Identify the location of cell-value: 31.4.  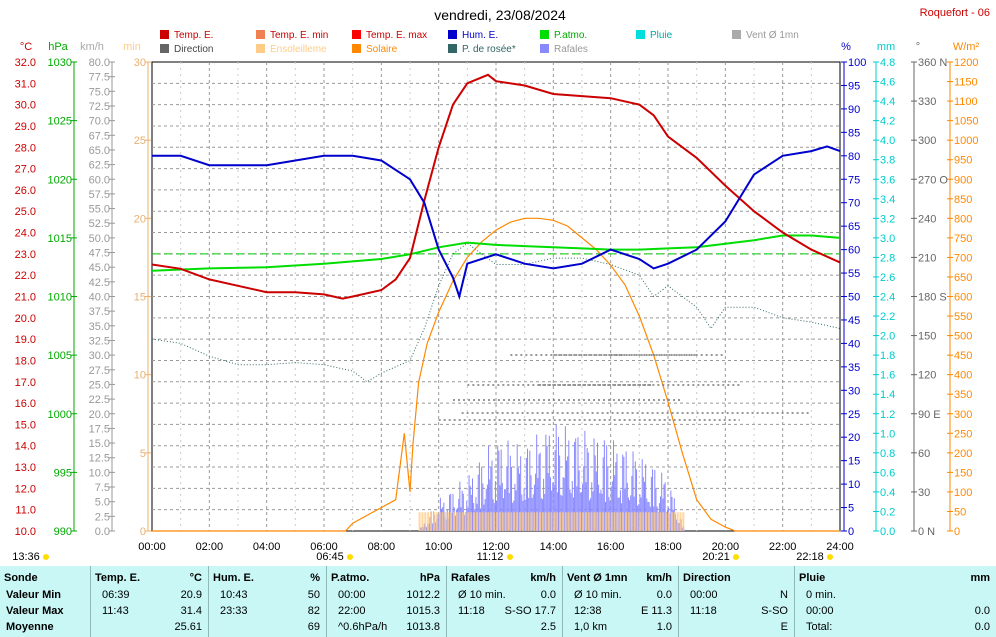
(191, 611).